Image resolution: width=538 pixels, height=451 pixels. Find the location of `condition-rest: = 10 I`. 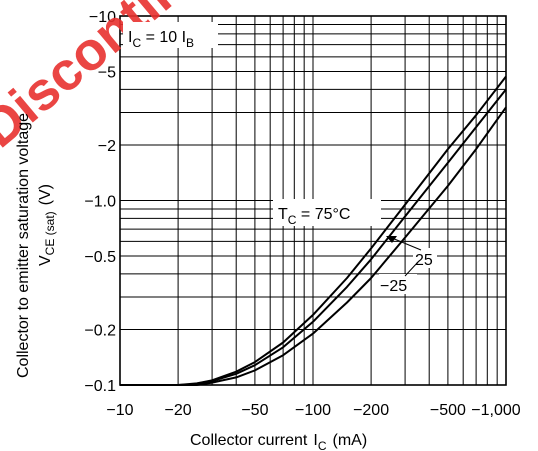

condition-rest: = 10 I is located at coordinates (163, 37).